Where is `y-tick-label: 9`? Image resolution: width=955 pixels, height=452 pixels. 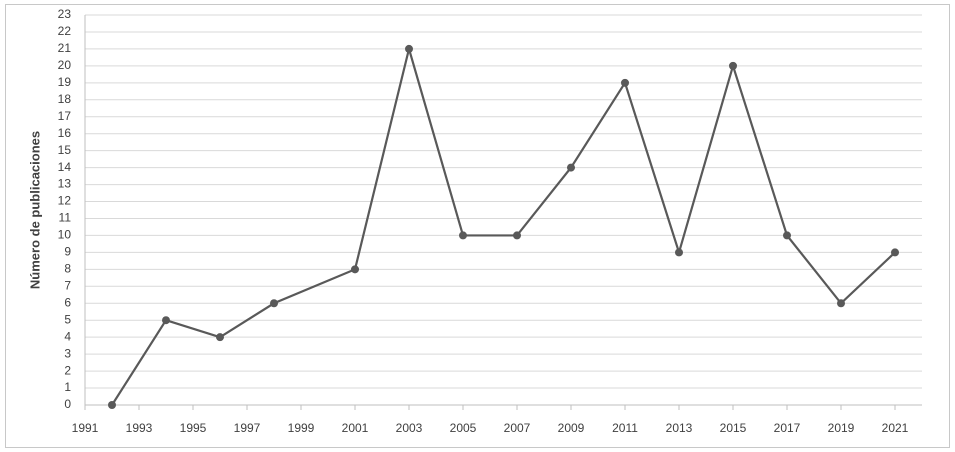 y-tick-label: 9 is located at coordinates (67, 252).